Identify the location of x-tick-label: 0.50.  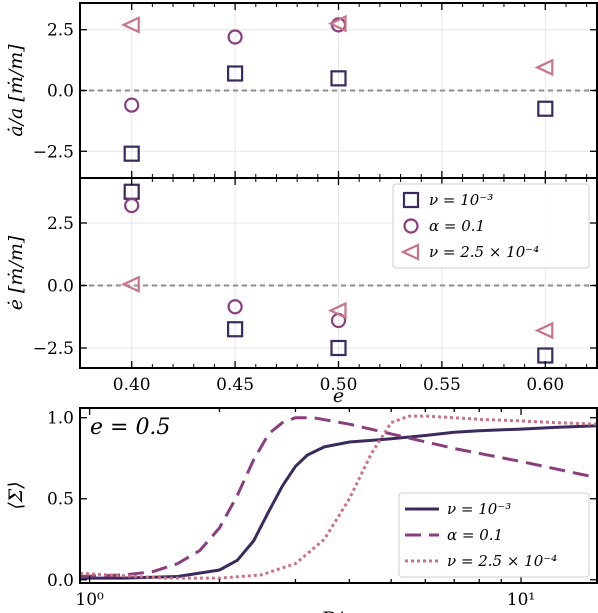
(339, 385).